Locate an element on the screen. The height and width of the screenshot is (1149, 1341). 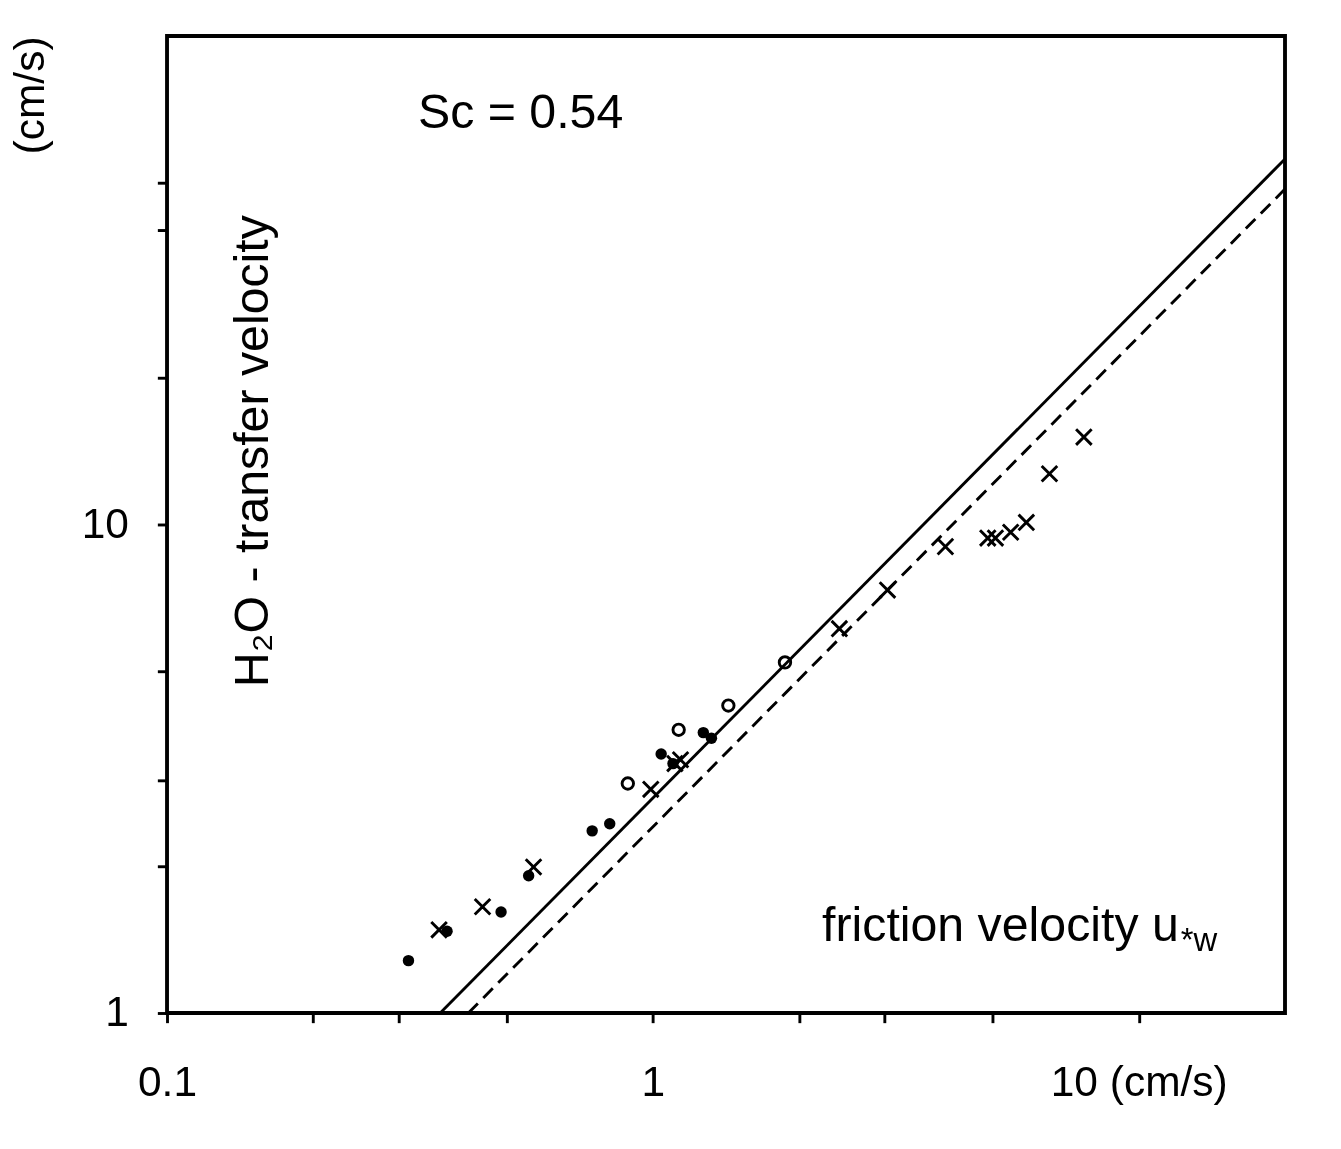
x-tick-label: 1 is located at coordinates (653, 1081).